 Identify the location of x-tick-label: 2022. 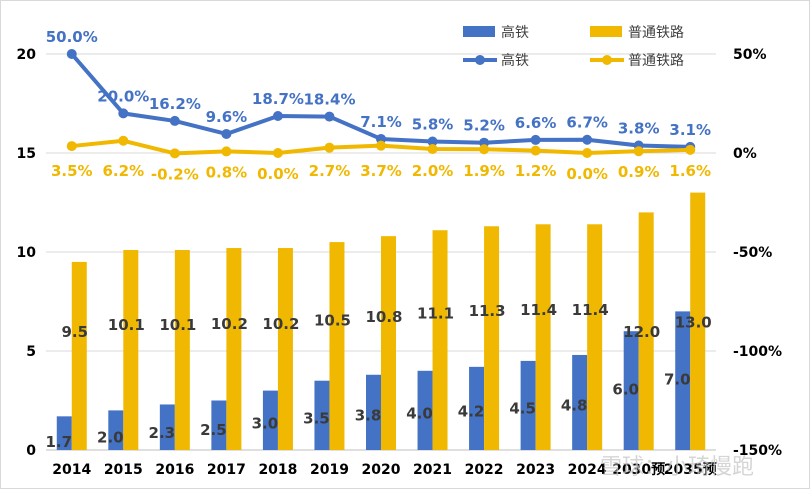
(484, 470).